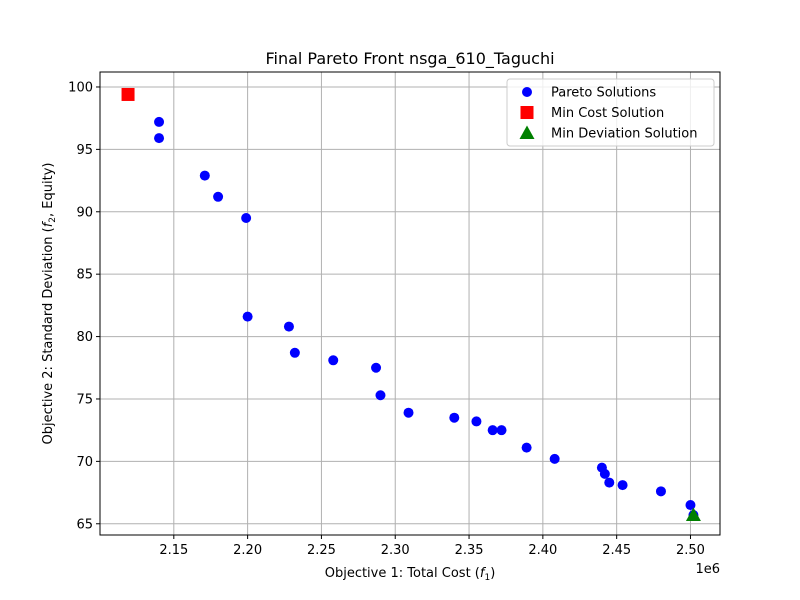 The width and height of the screenshot is (800, 600). Describe the element at coordinates (469, 550) in the screenshot. I see `x-tick-label: 2.35` at that location.